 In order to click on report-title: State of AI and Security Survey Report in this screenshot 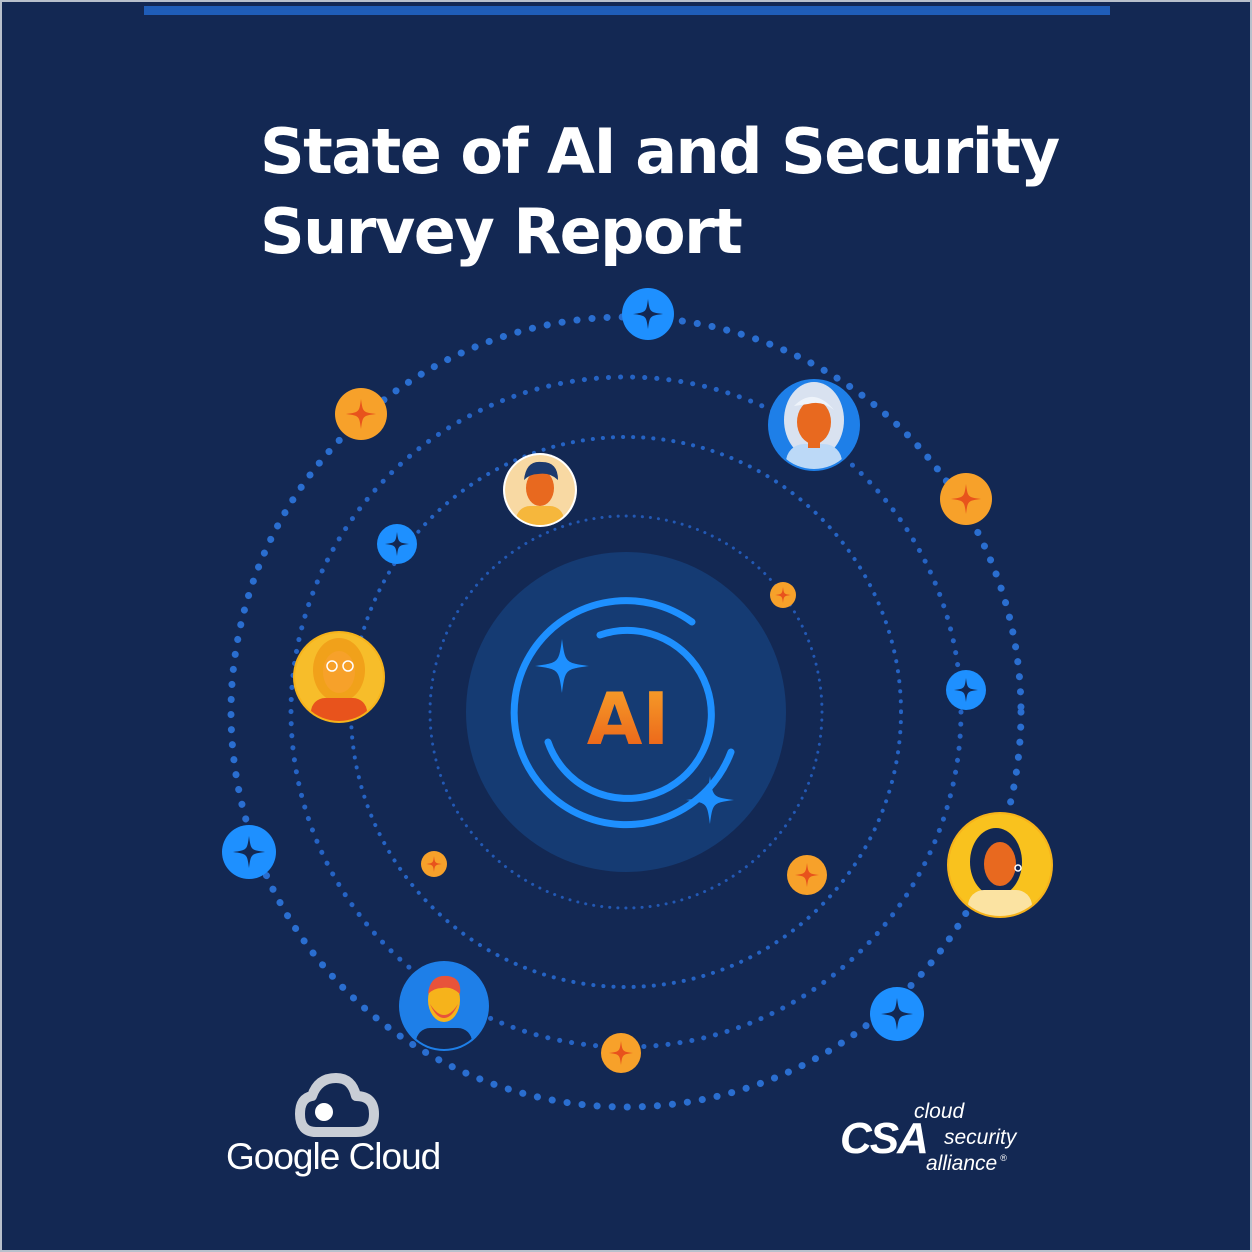, I will do `click(660, 192)`.